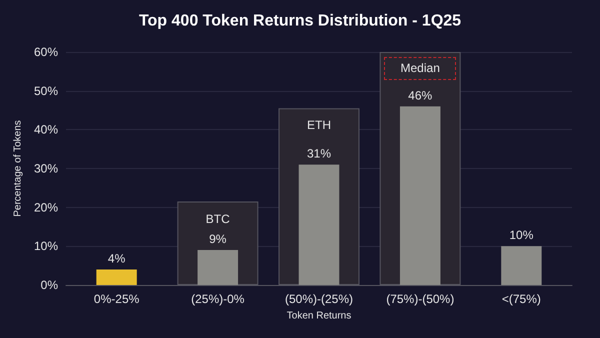 Image resolution: width=600 pixels, height=338 pixels. What do you see at coordinates (218, 239) in the screenshot?
I see `data-label: 9%` at bounding box center [218, 239].